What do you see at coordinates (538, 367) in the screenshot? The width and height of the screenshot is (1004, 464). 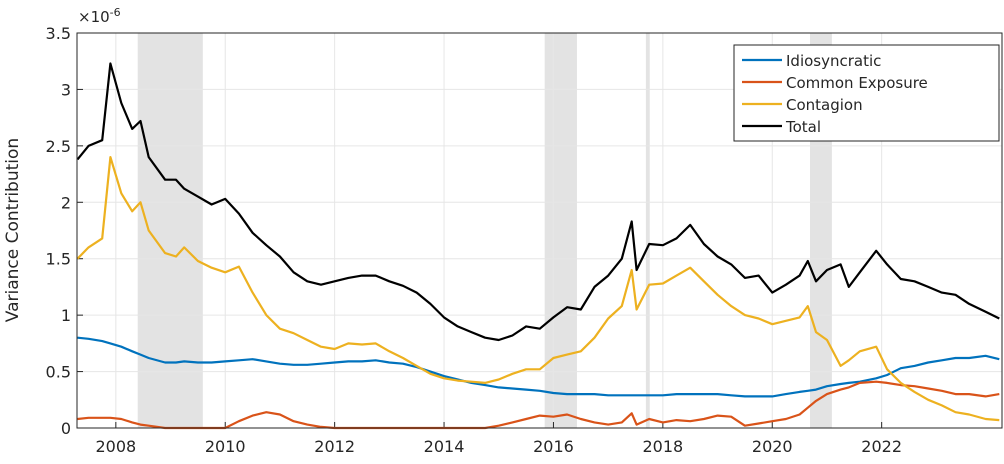 I see `series-line` at bounding box center [538, 367].